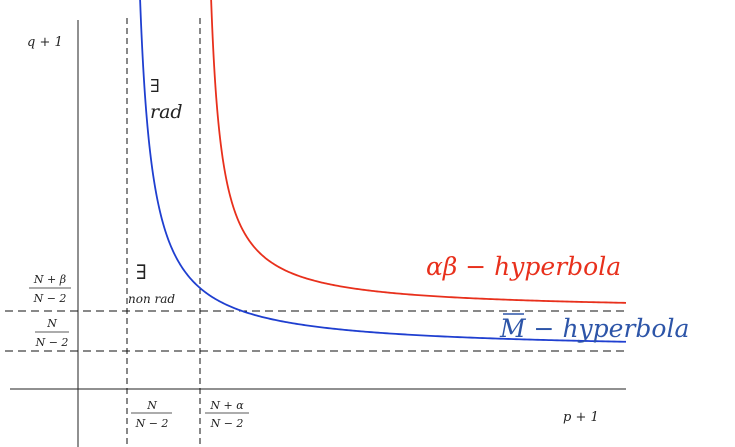 Image resolution: width=735 pixels, height=447 pixels. Describe the element at coordinates (45, 42) in the screenshot. I see `y-axis-label: q + 1` at that location.